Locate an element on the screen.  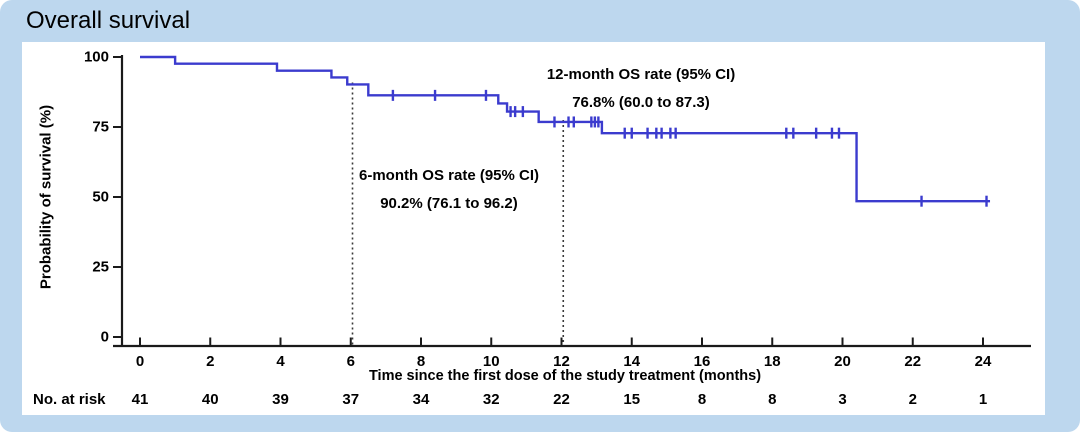
at-risk-label: No. at risk is located at coordinates (69, 399).